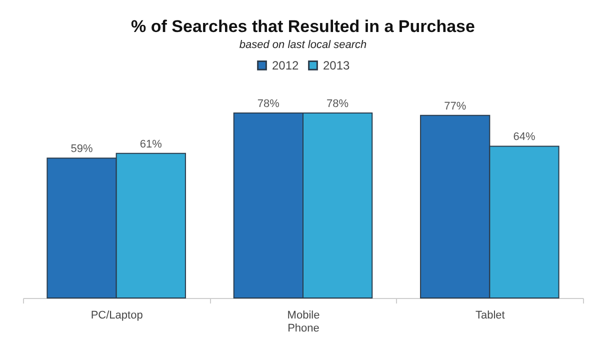 The image size is (600, 339). Describe the element at coordinates (303, 26) in the screenshot. I see `chart-title: % of Searches that Resulted in a Purchase` at that location.